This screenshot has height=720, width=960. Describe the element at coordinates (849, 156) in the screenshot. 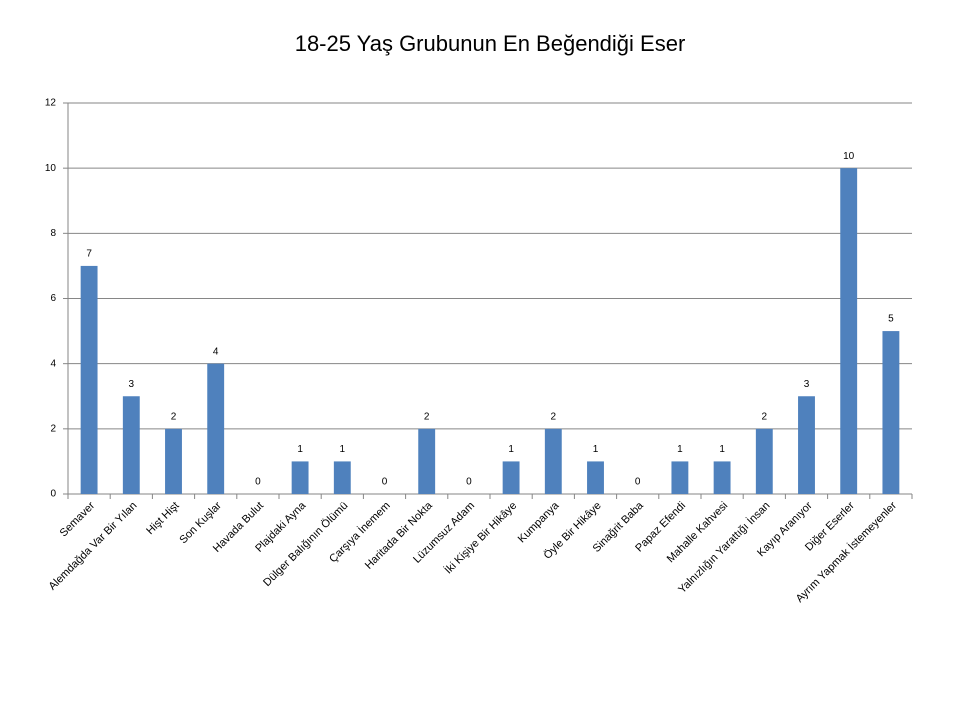

I see `value-label: 10` at that location.